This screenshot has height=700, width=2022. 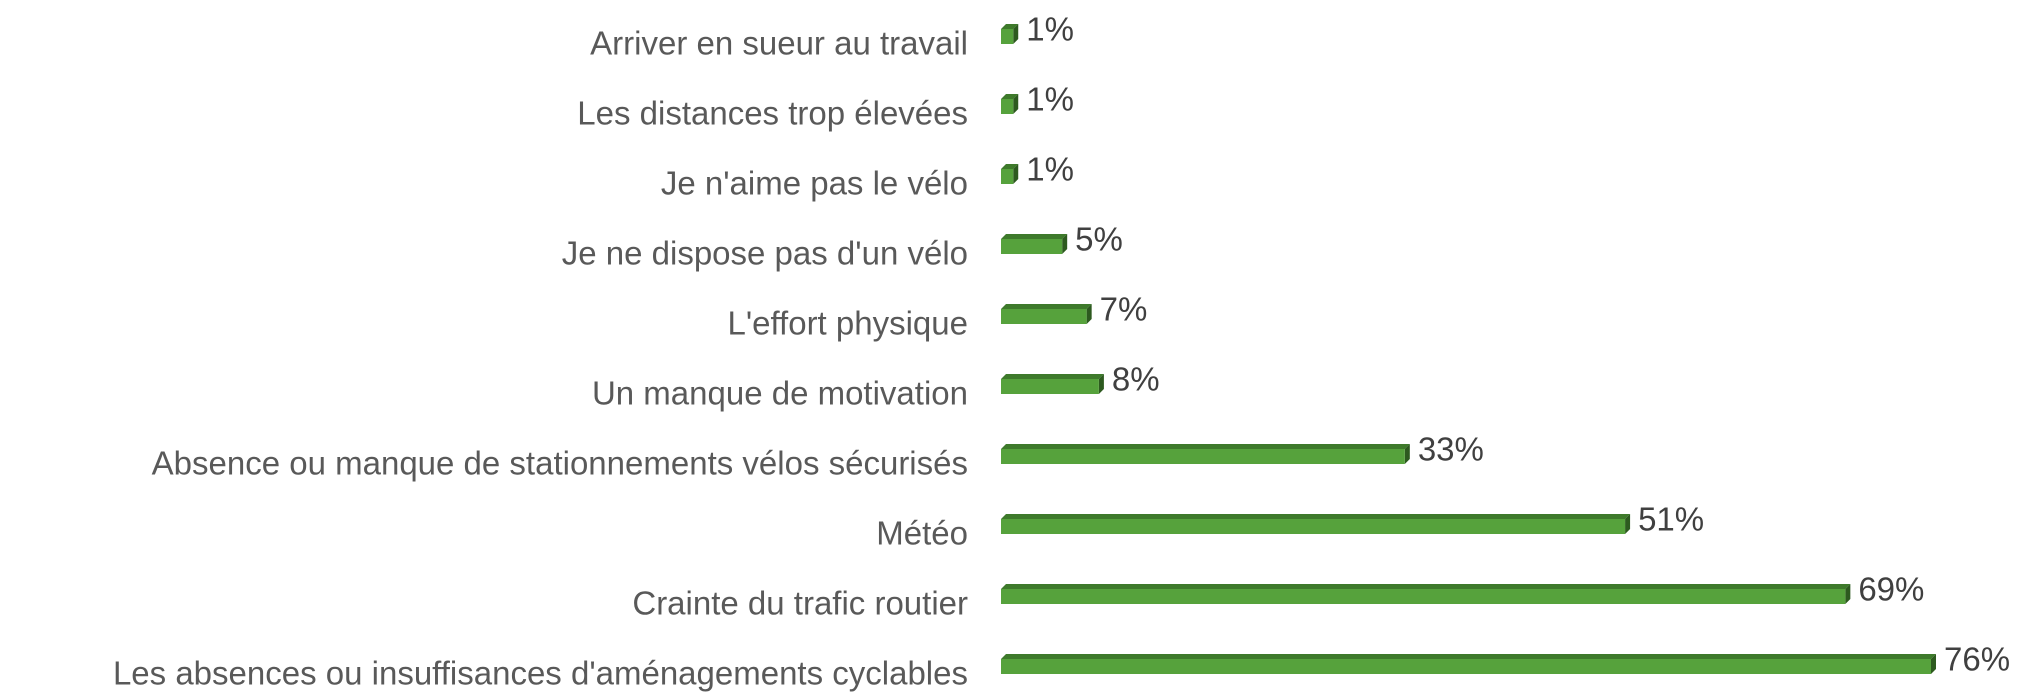 What do you see at coordinates (814, 183) in the screenshot?
I see `category-label: Je n'aime pas le vélo` at bounding box center [814, 183].